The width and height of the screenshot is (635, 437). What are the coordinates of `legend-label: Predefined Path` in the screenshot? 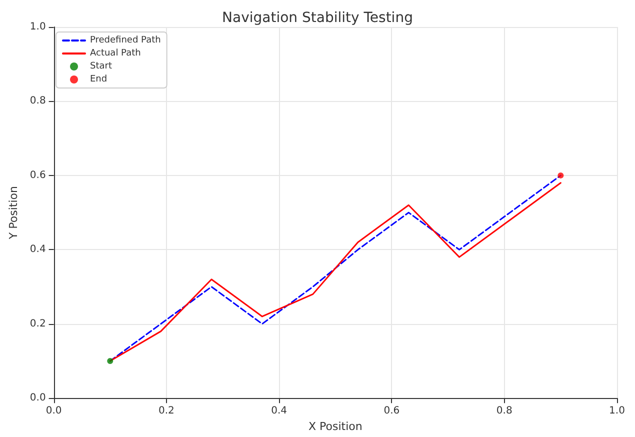 It's located at (125, 41).